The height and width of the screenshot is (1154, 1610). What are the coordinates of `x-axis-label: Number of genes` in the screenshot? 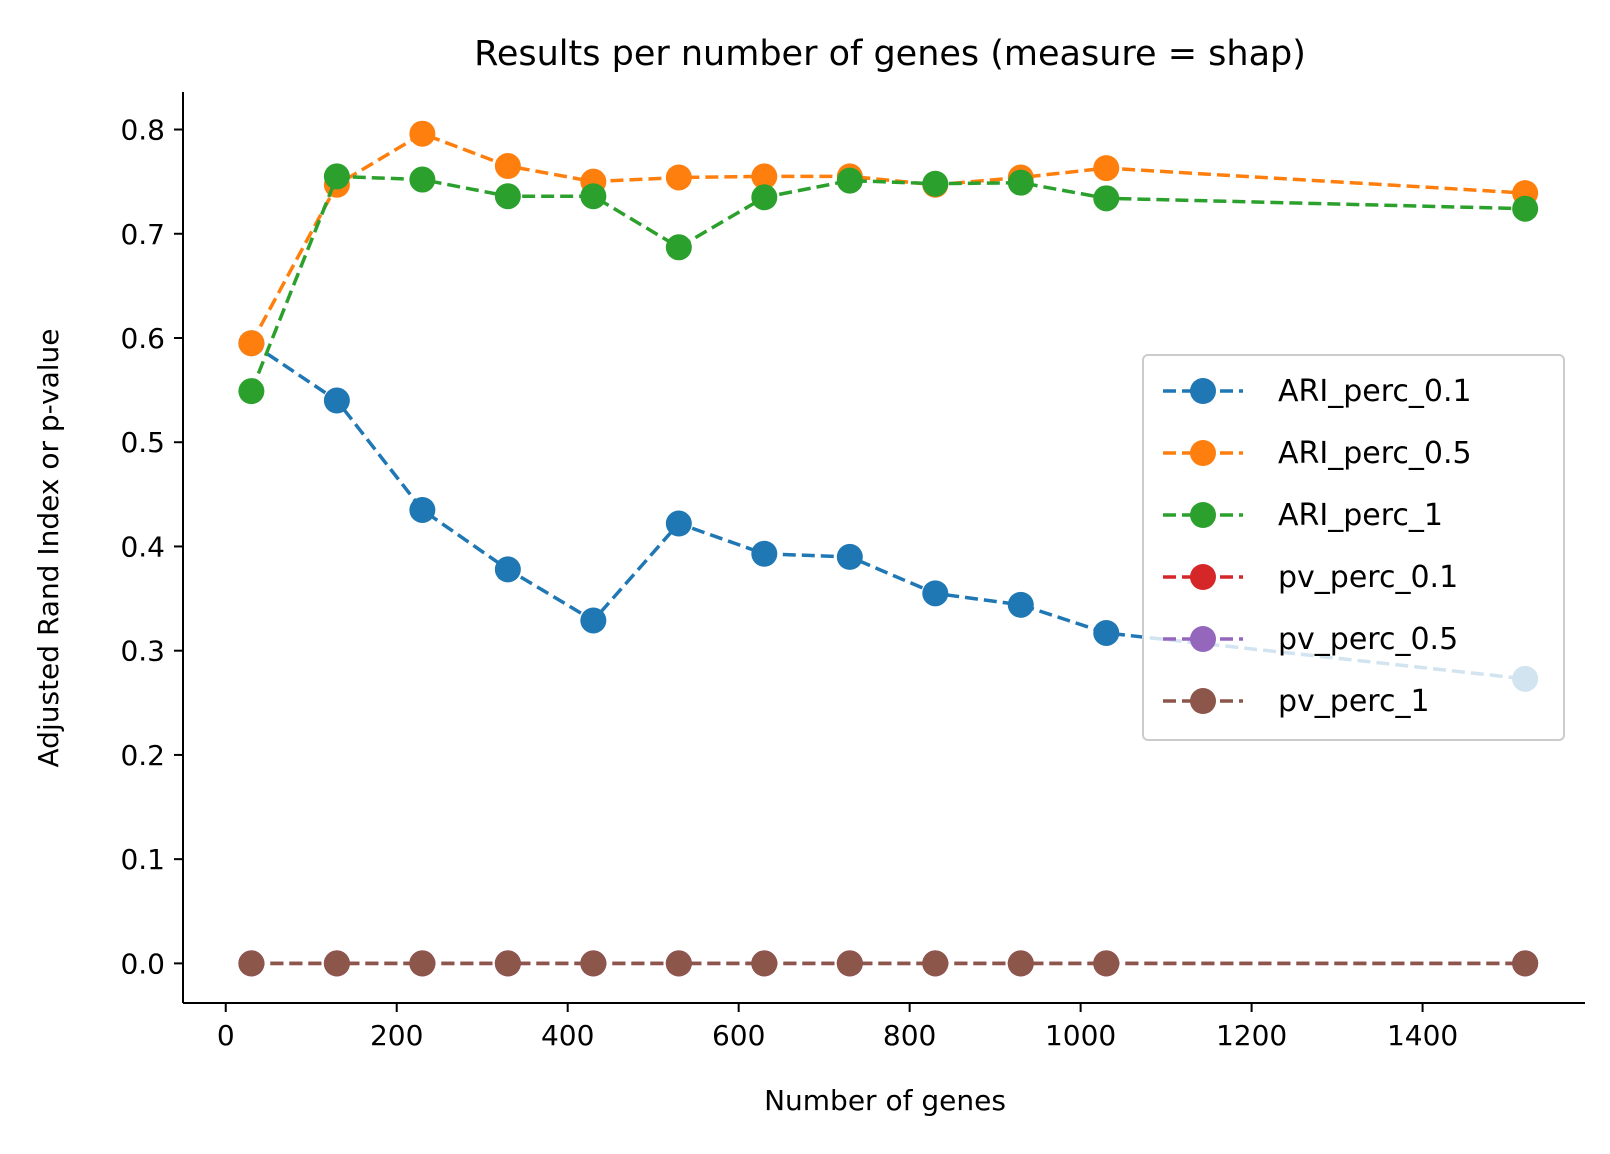 It's located at (885, 1100).